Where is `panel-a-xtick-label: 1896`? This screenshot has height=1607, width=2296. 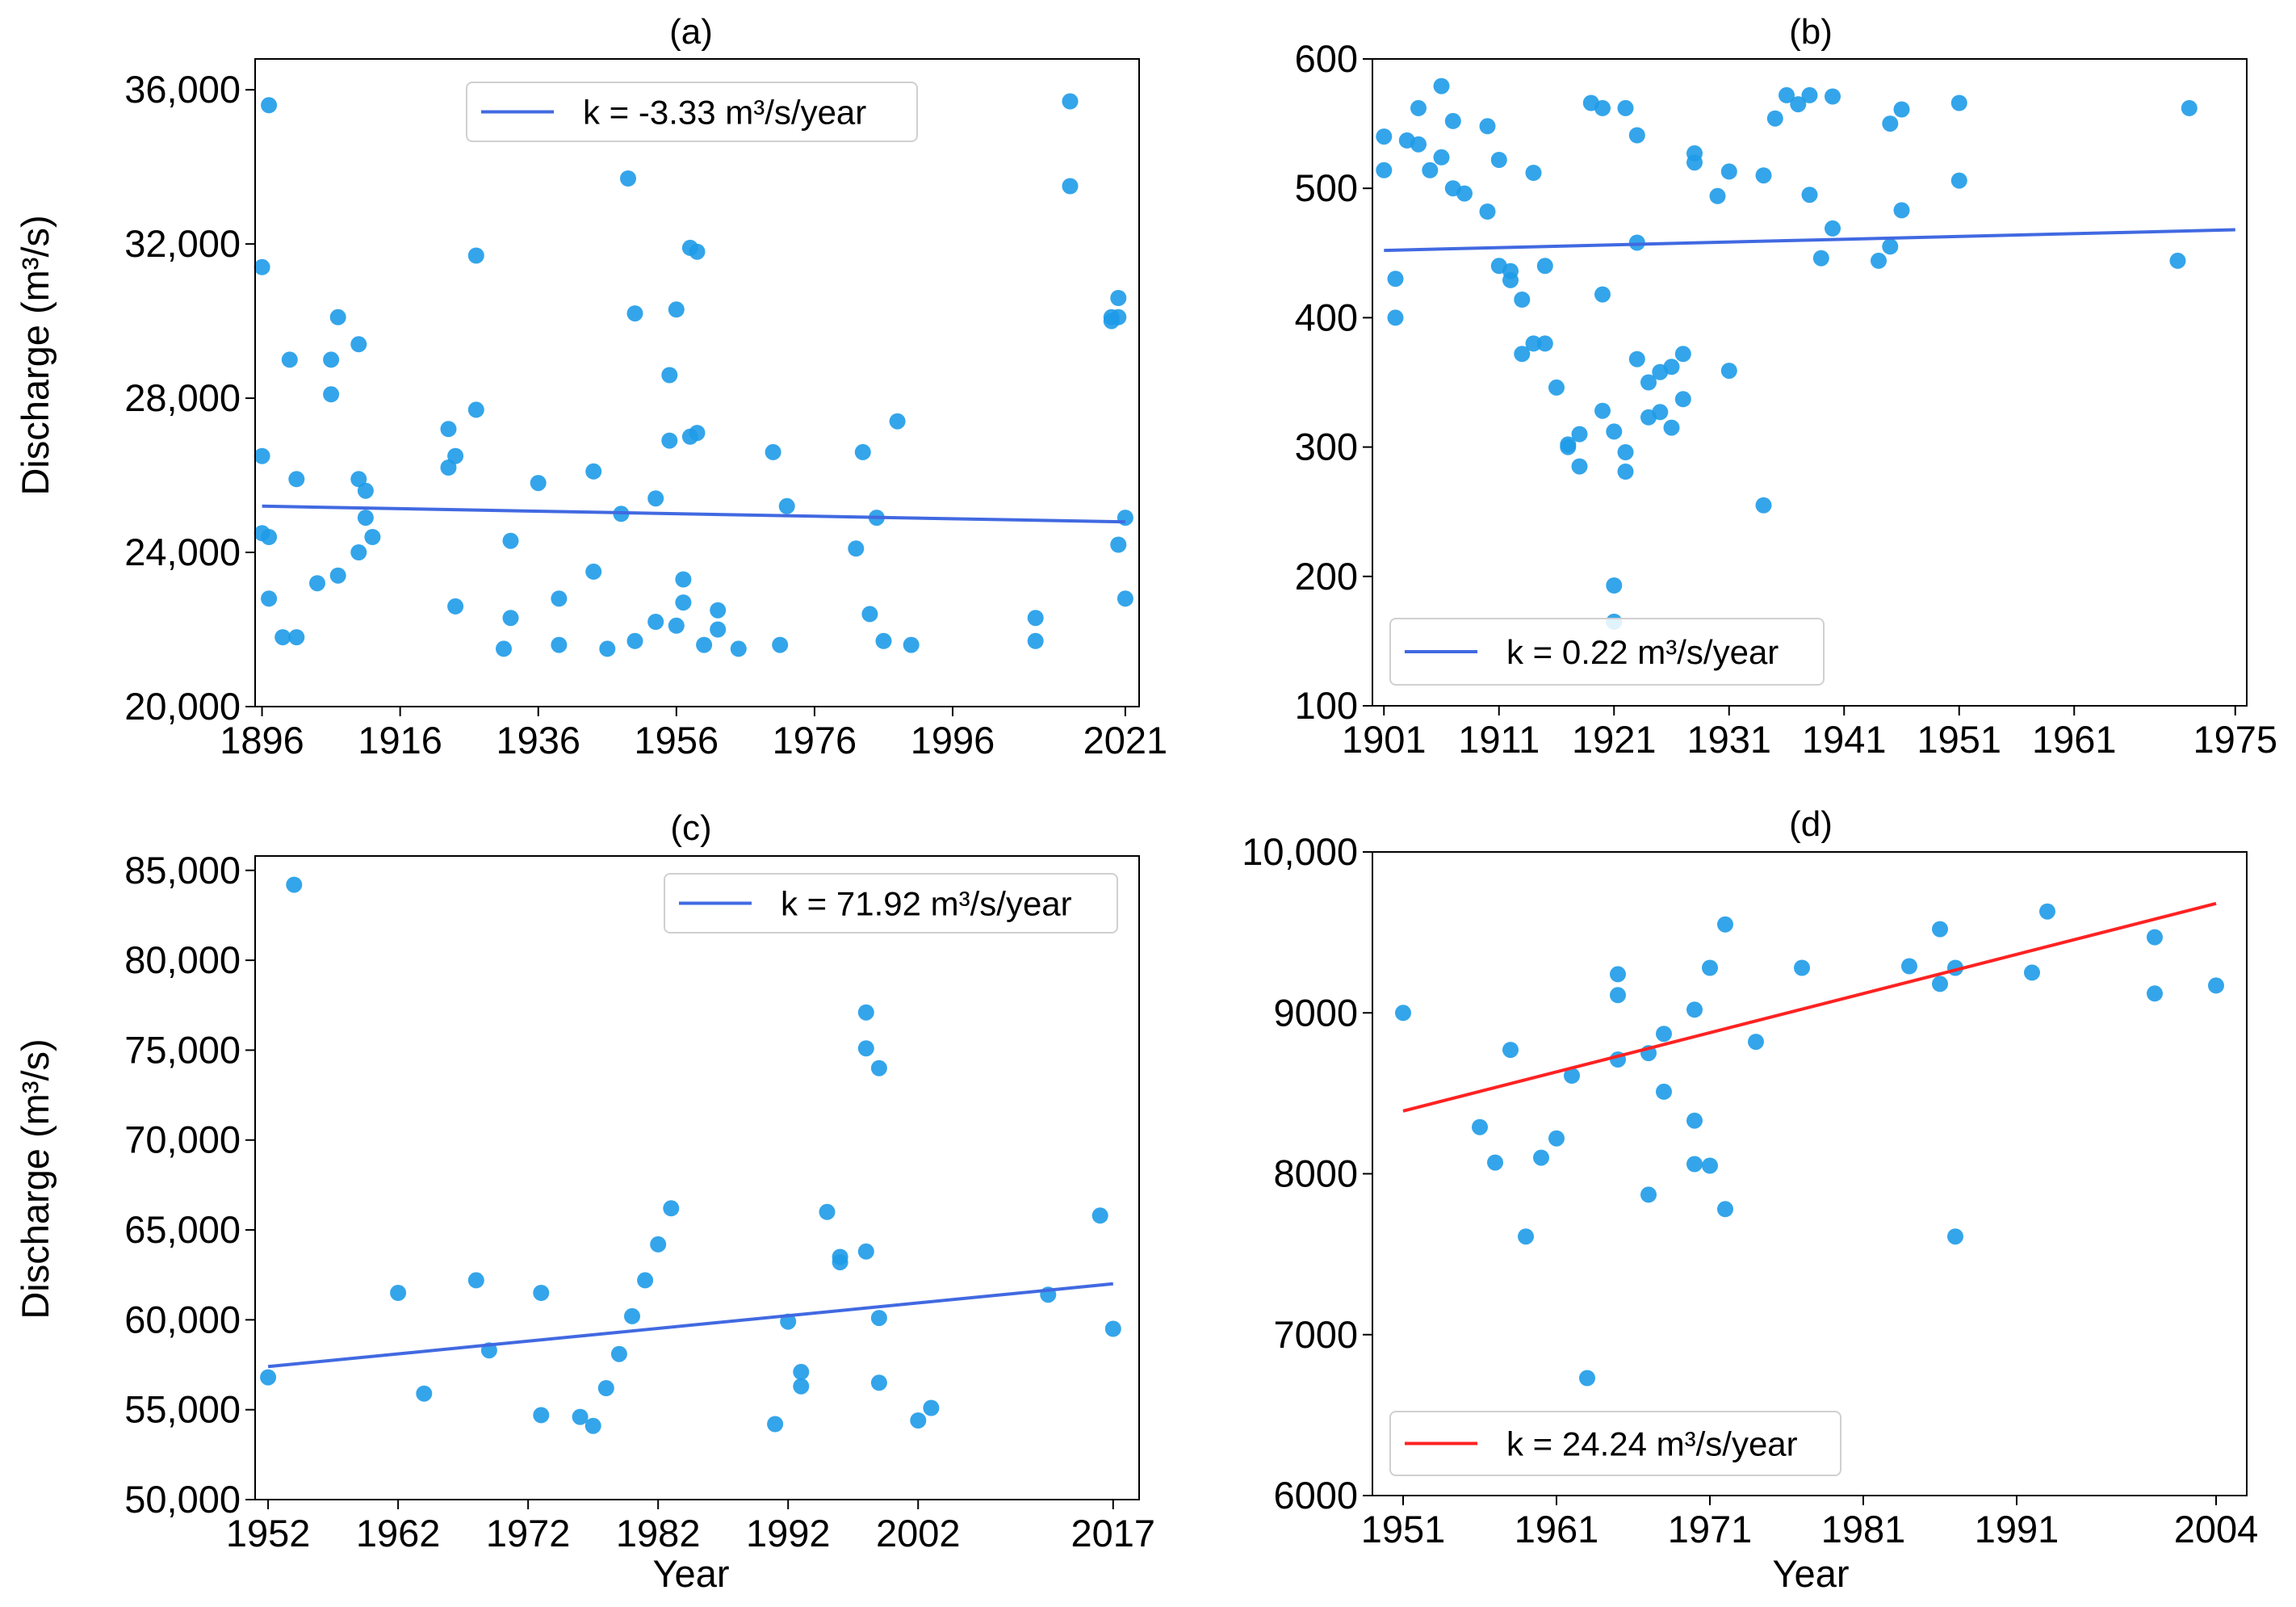 panel-a-xtick-label: 1896 is located at coordinates (262, 740).